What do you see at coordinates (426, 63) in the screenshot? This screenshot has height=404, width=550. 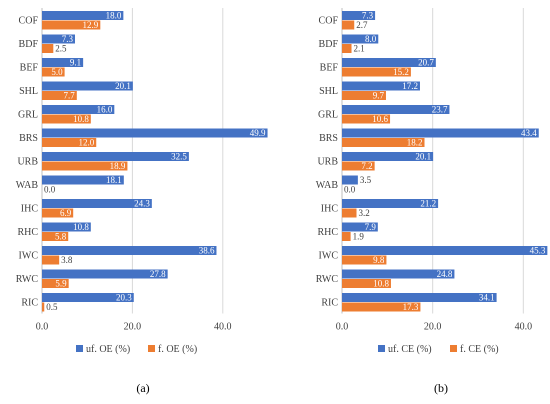 I see `panel-b-data-label: 20.7` at bounding box center [426, 63].